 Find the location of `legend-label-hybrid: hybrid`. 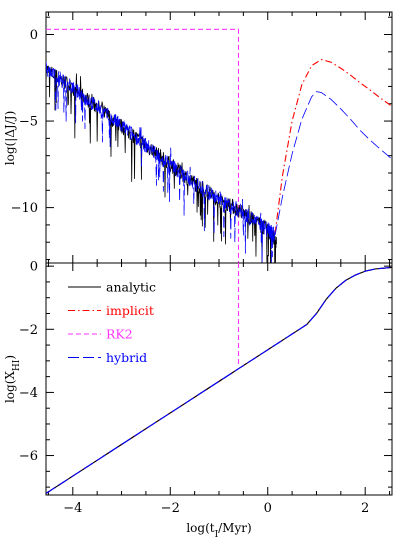

legend-label-hybrid: hybrid is located at coordinates (126, 357).